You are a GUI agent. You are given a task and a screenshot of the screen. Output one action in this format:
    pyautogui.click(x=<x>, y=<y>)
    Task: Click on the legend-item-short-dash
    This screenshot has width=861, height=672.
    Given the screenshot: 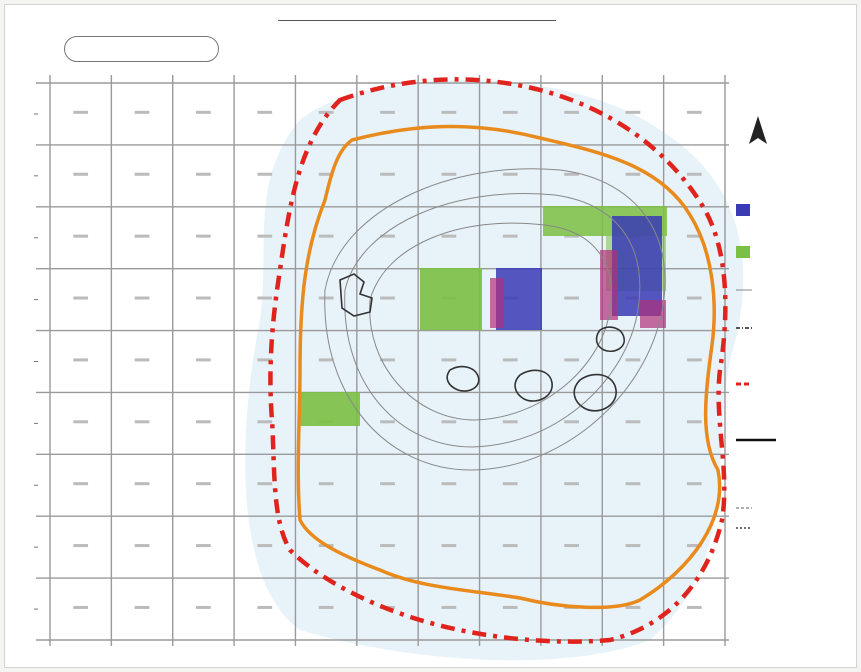 What is the action you would take?
    pyautogui.click(x=790, y=529)
    